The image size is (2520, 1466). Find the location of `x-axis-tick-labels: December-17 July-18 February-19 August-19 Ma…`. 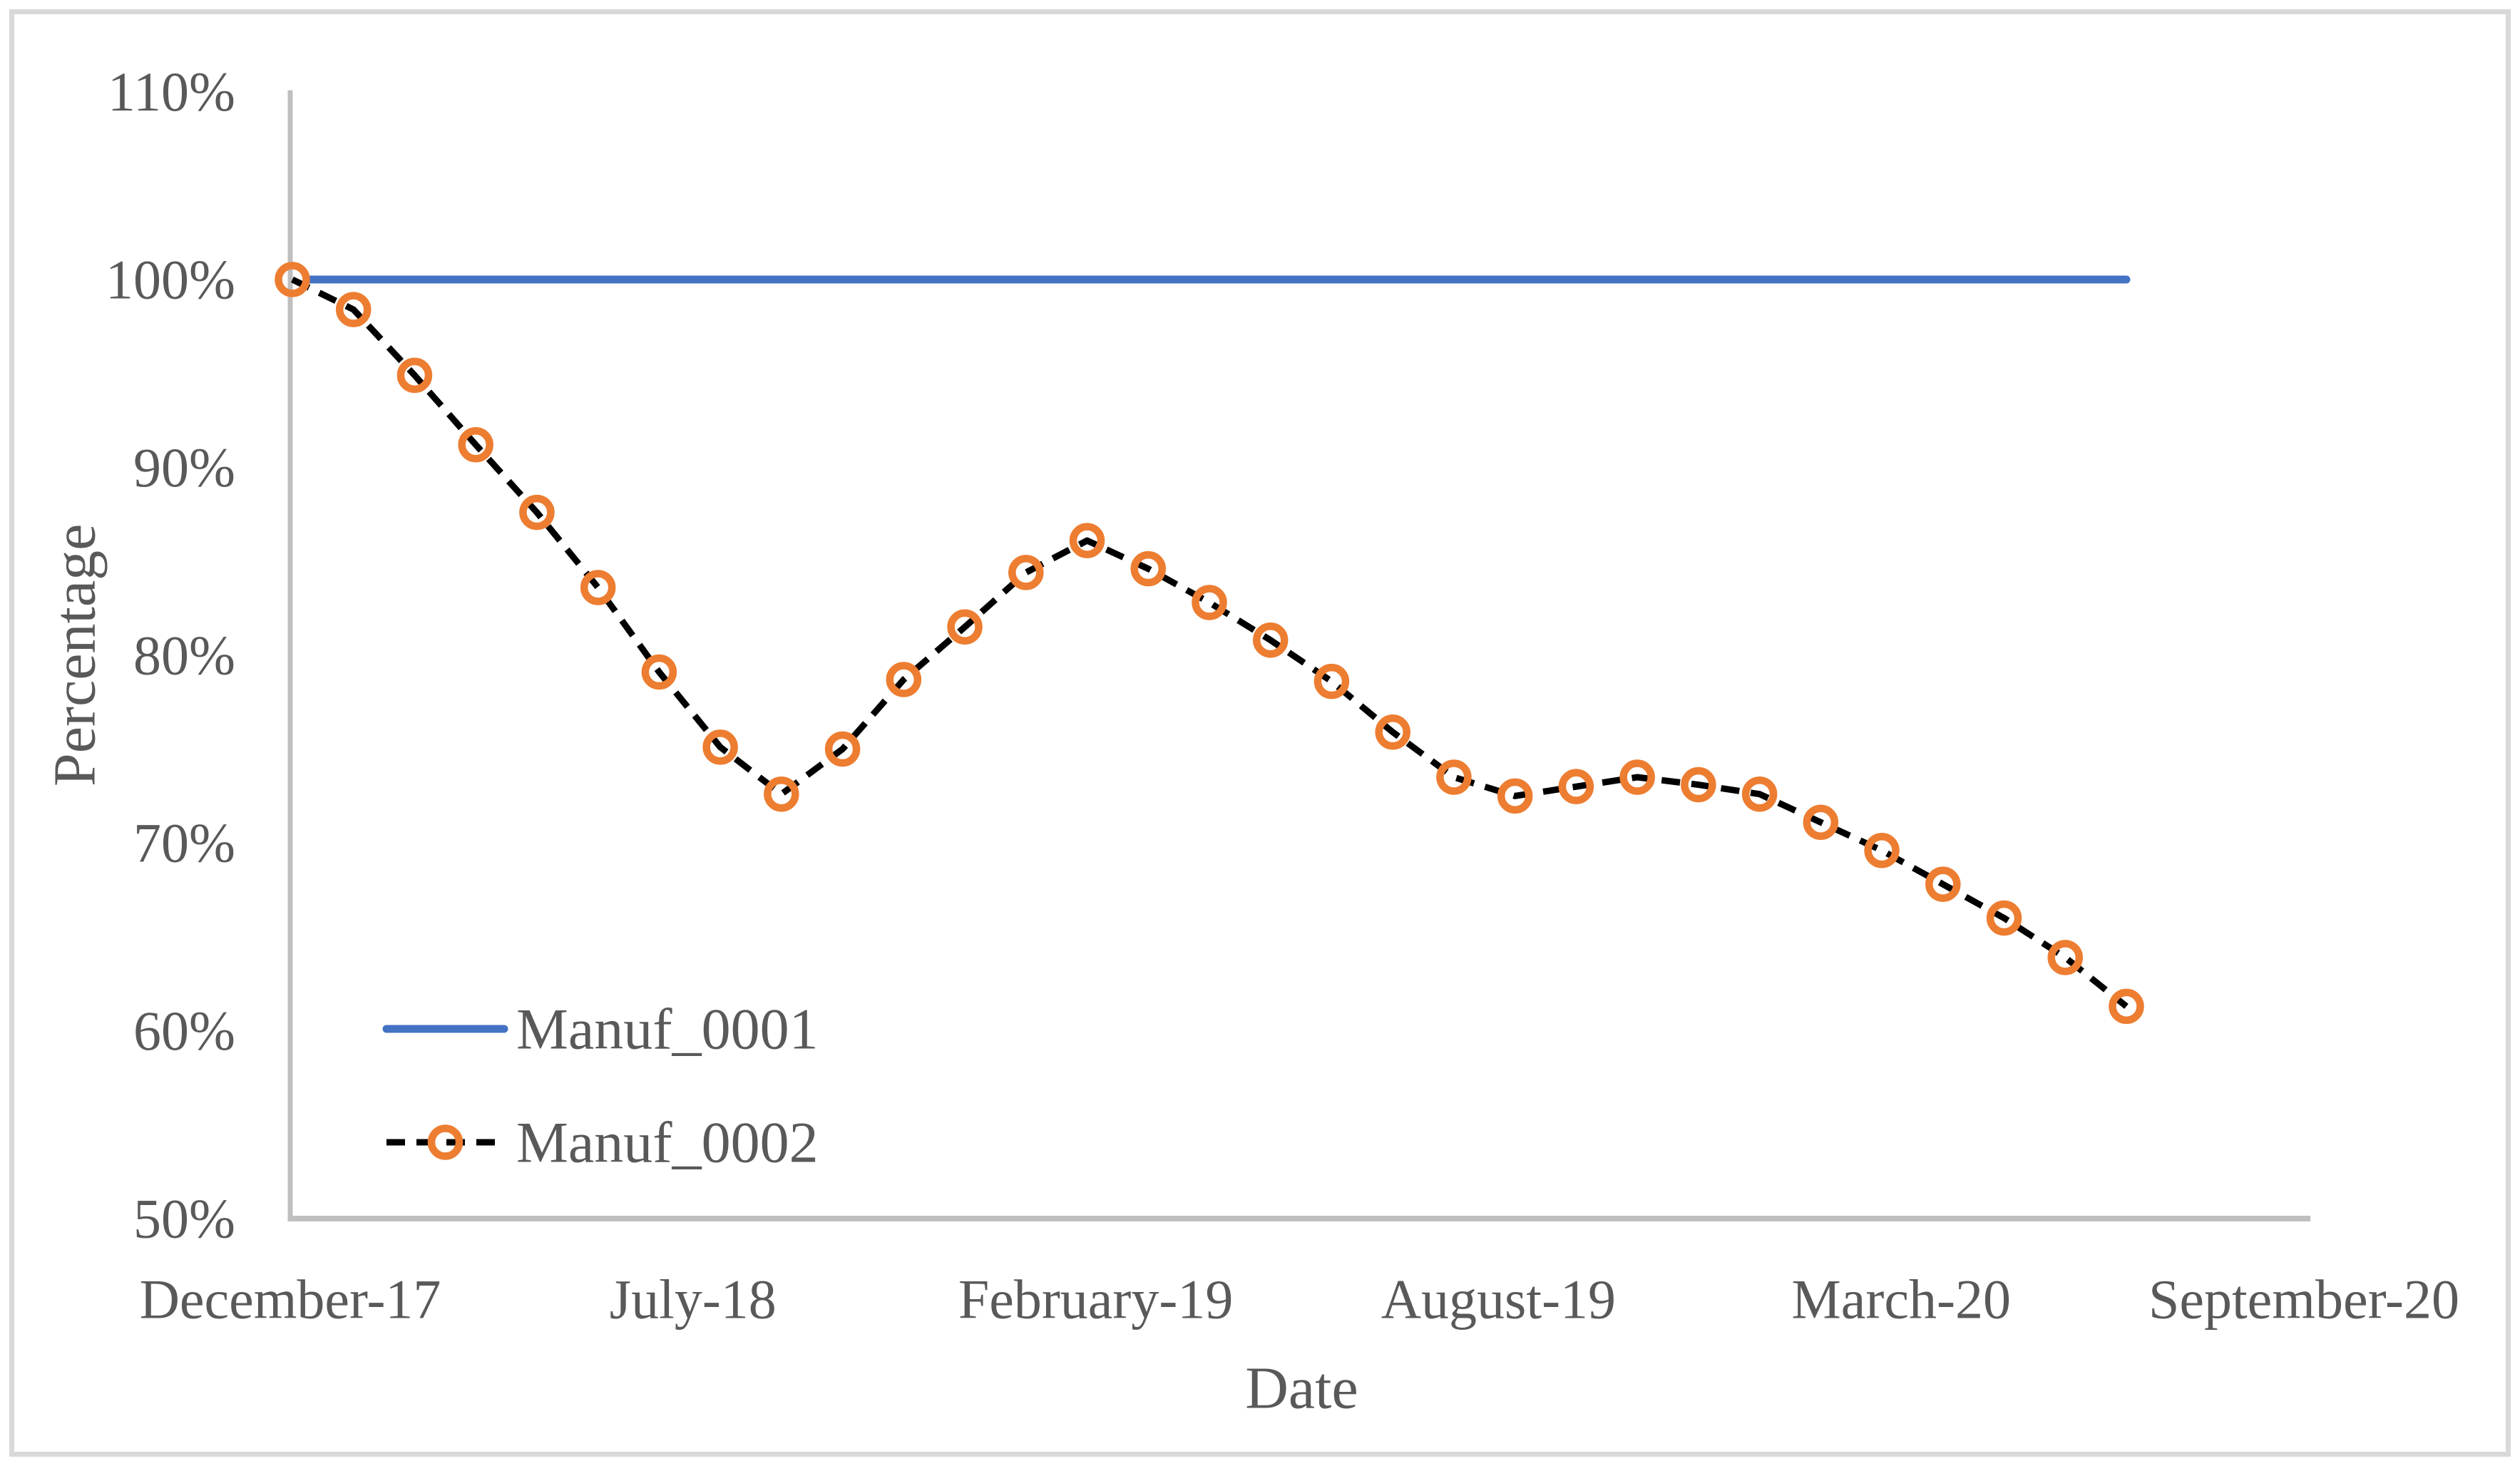

x-axis-tick-labels: December-17 July-18 February-19 August-19 Ma… is located at coordinates (1299, 1299).